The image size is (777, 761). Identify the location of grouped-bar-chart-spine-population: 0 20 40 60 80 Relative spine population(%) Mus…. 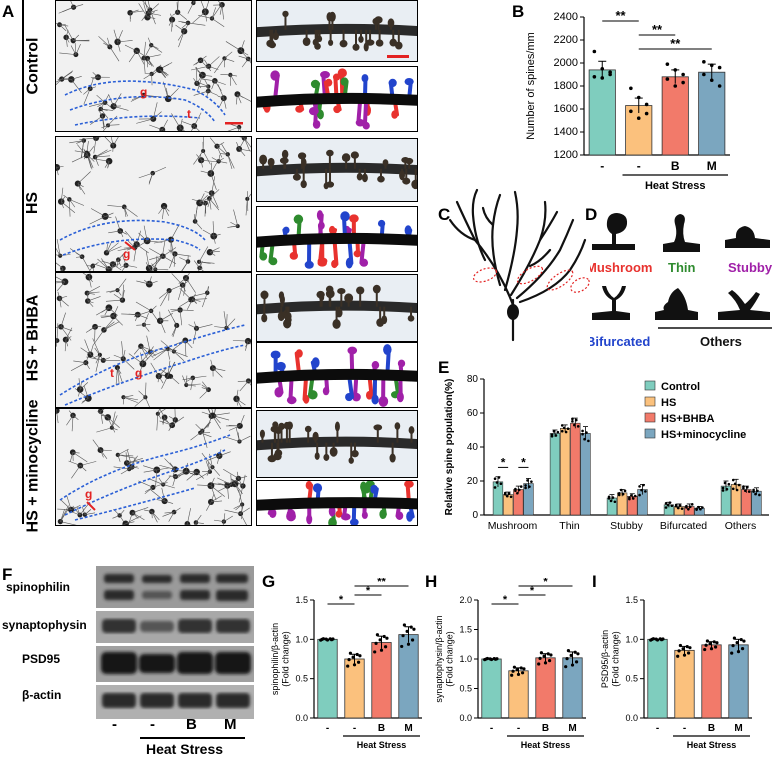
(606, 453).